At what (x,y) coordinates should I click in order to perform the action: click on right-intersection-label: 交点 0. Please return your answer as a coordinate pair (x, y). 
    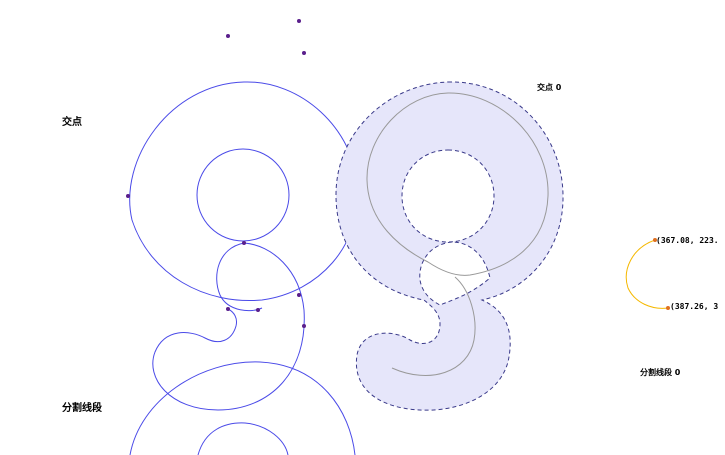
    Looking at the image, I should click on (549, 87).